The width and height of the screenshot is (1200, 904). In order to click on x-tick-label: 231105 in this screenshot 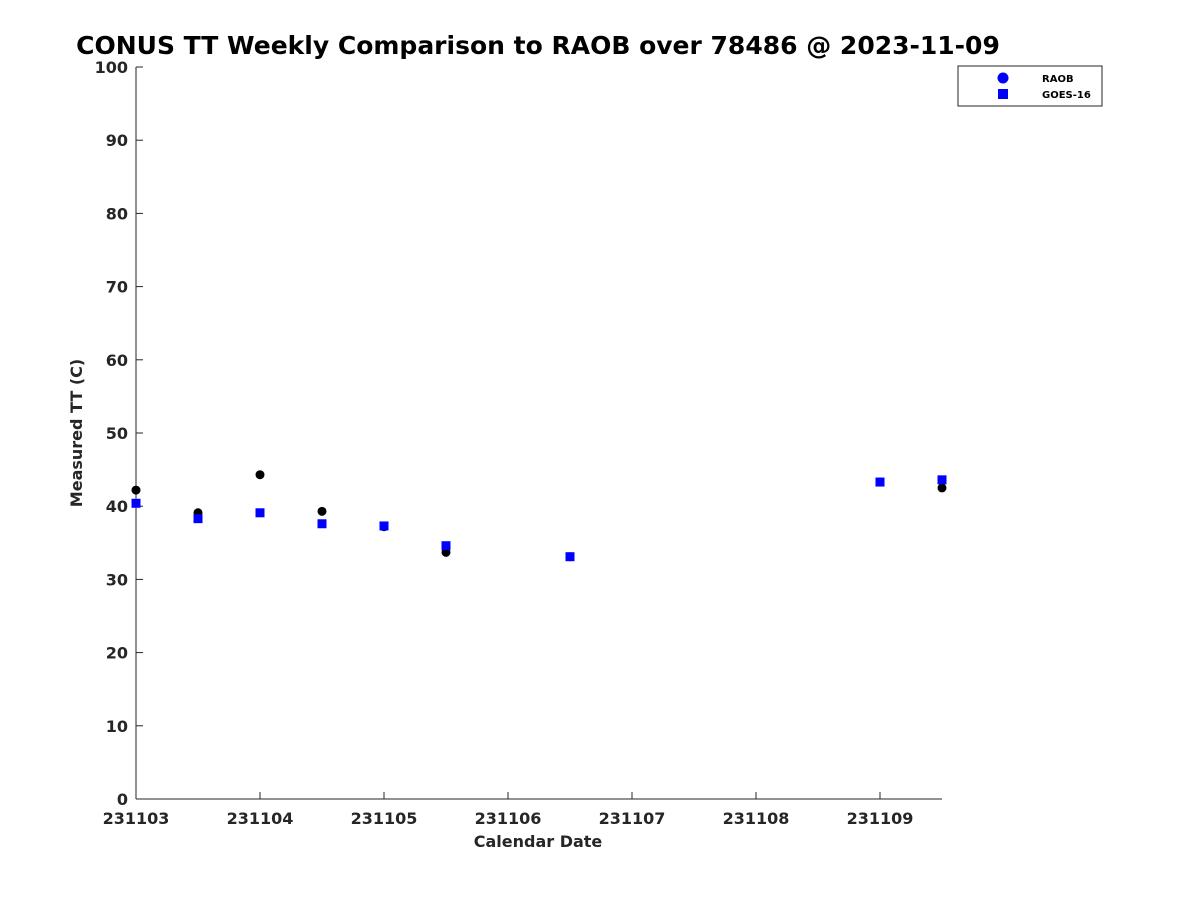, I will do `click(384, 818)`.